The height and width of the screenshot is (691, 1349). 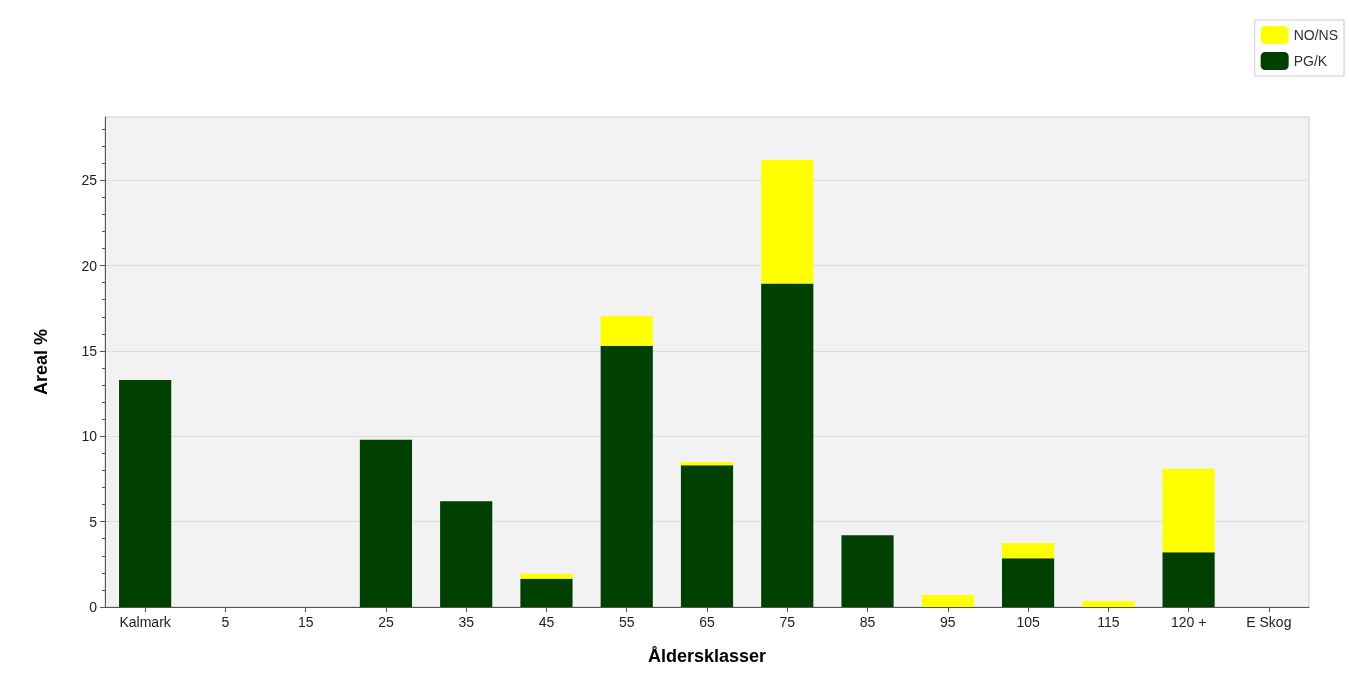 What do you see at coordinates (1028, 622) in the screenshot?
I see `x-tick-label: 105` at bounding box center [1028, 622].